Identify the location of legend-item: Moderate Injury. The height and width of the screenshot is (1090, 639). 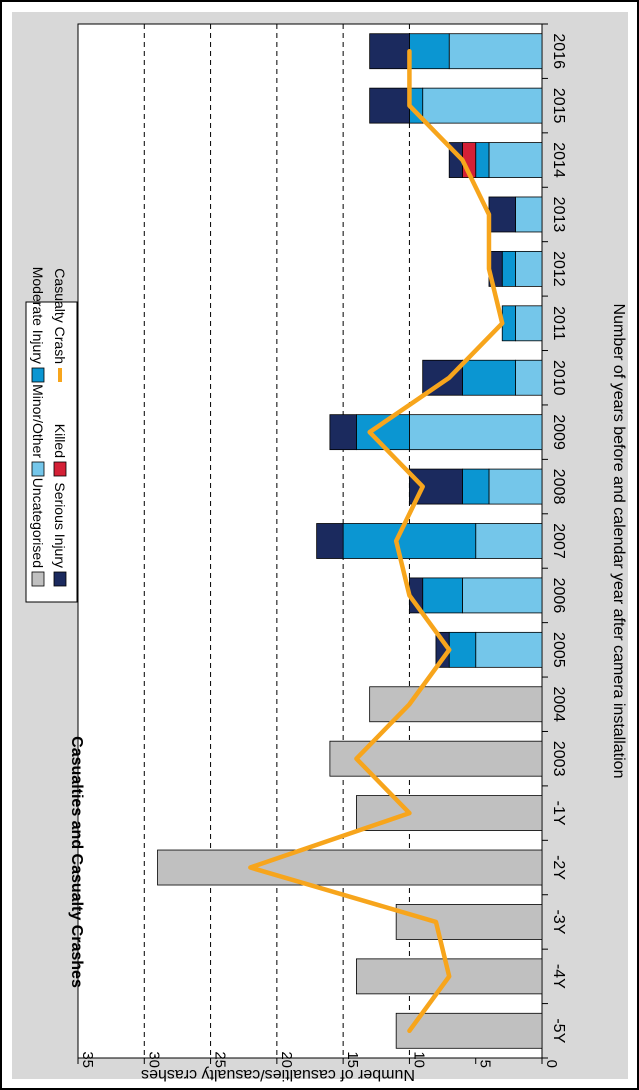
(38, 325).